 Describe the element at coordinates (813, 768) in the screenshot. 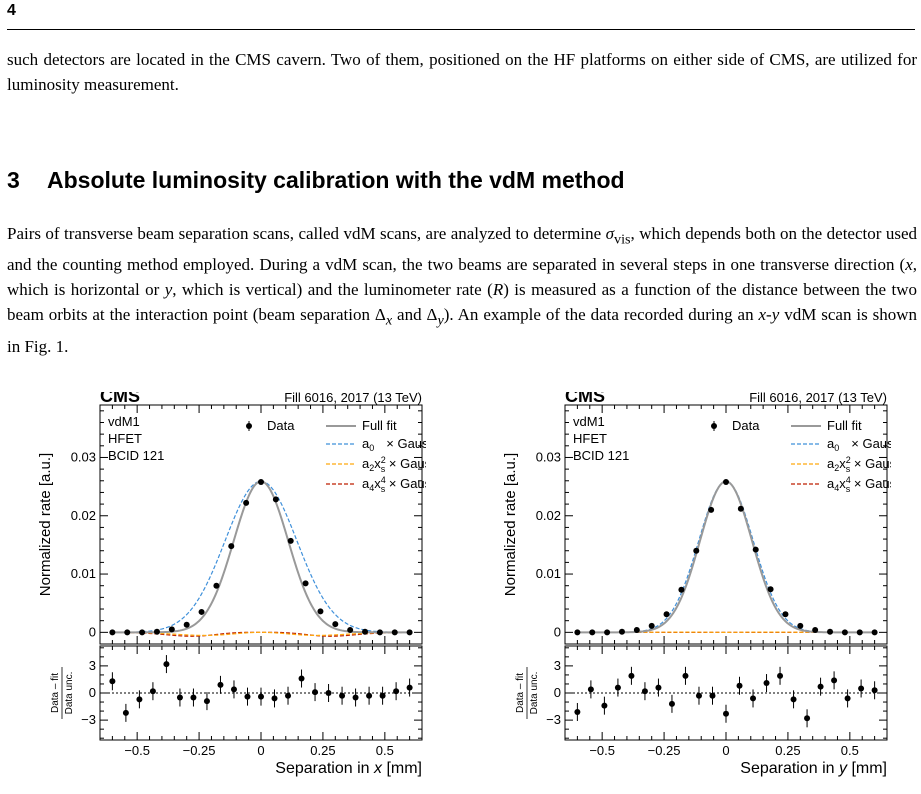

I see `x-axis-label: Separation in y [mm]` at that location.